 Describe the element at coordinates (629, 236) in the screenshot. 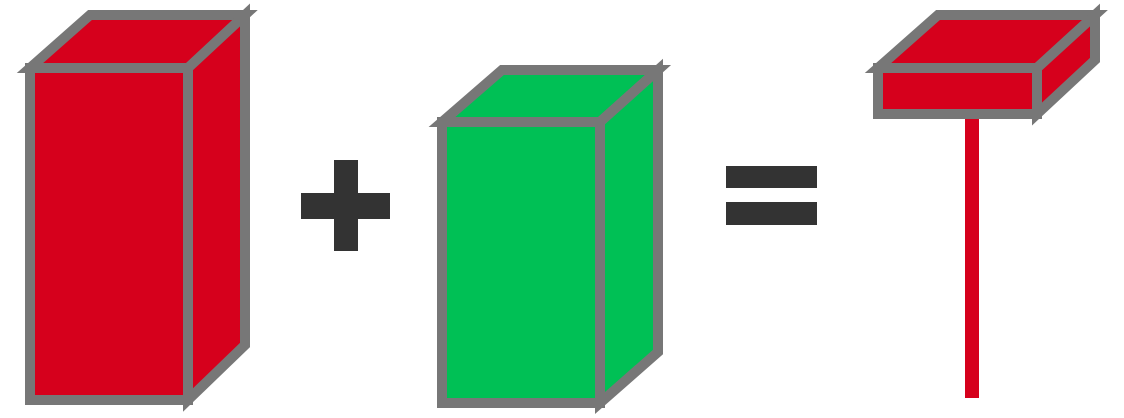

I see `green-box-side` at that location.